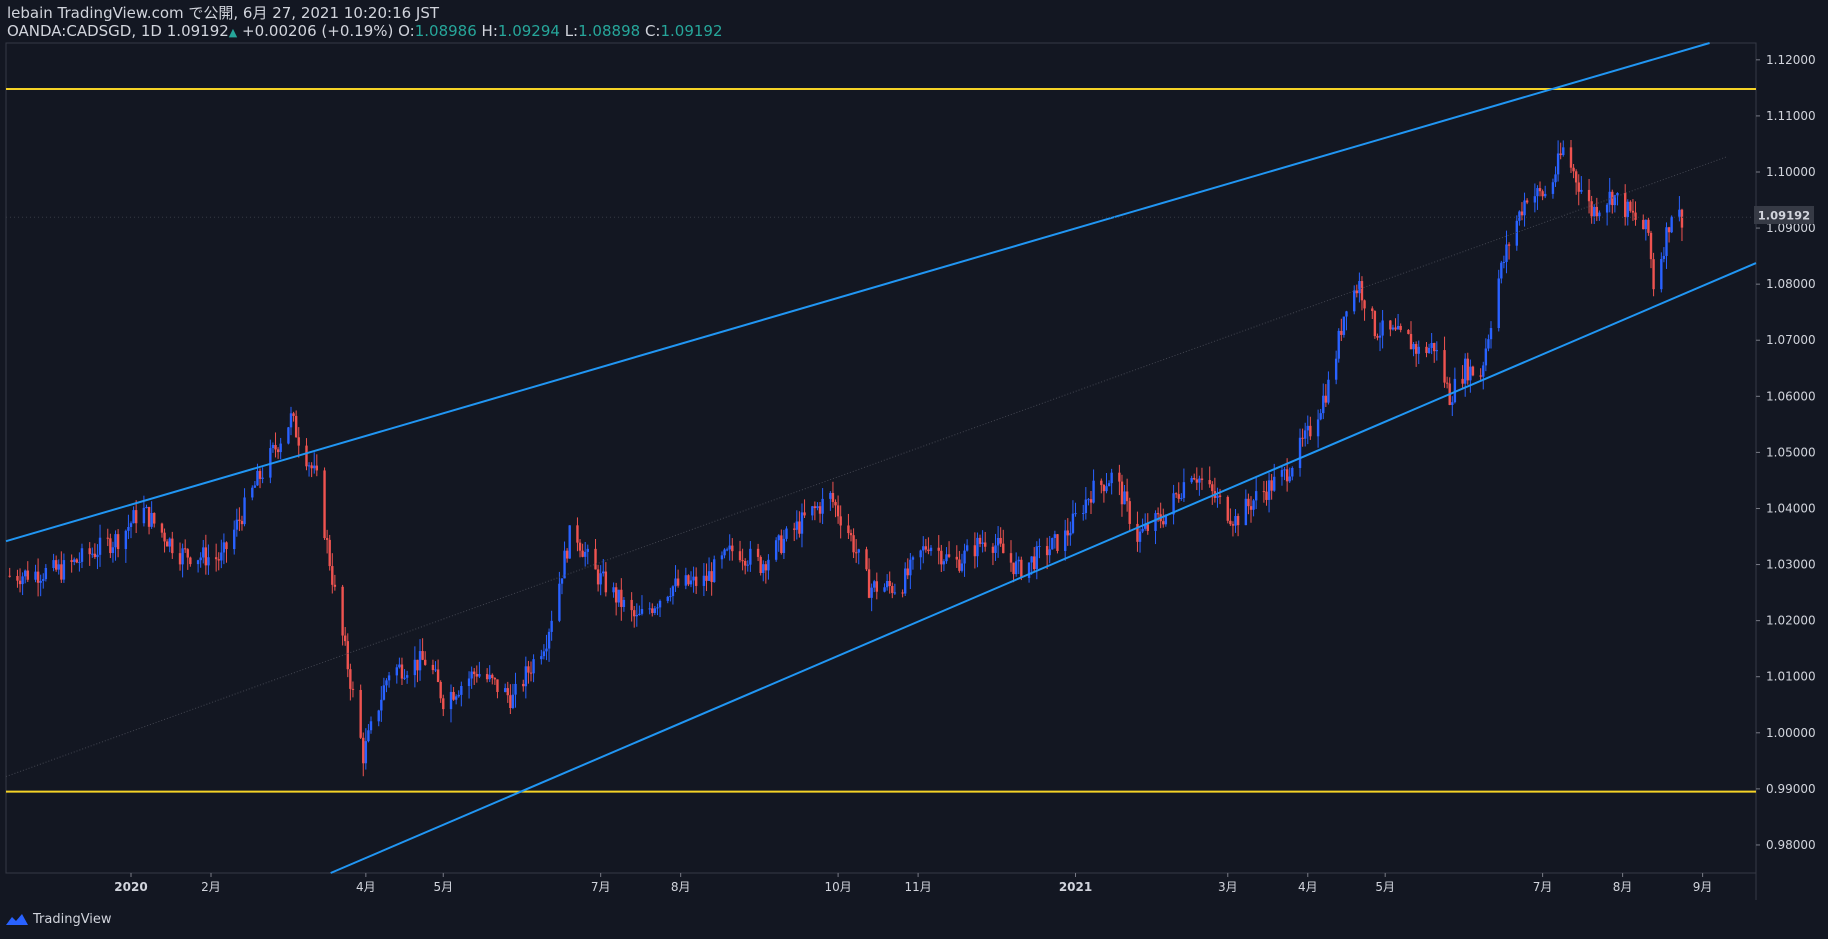 The image size is (1828, 939). What do you see at coordinates (1791, 452) in the screenshot?
I see `price-tick-label: 1.05000` at bounding box center [1791, 452].